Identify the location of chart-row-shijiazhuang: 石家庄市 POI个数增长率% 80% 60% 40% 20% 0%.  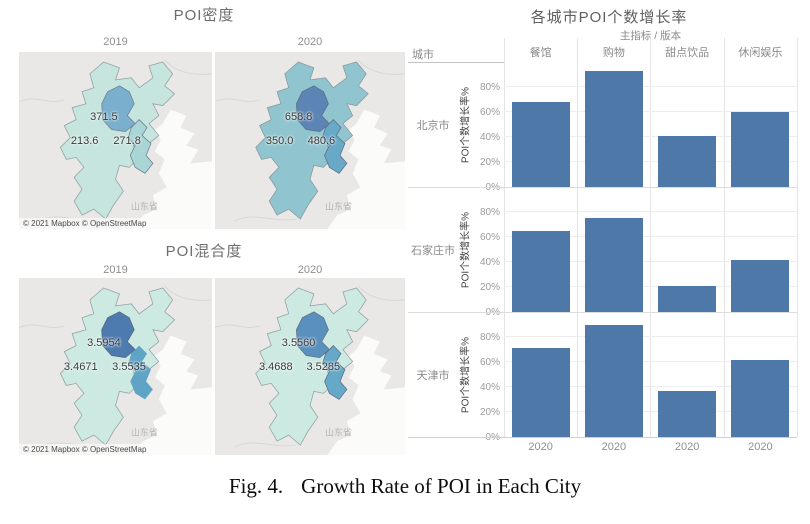
(609, 252).